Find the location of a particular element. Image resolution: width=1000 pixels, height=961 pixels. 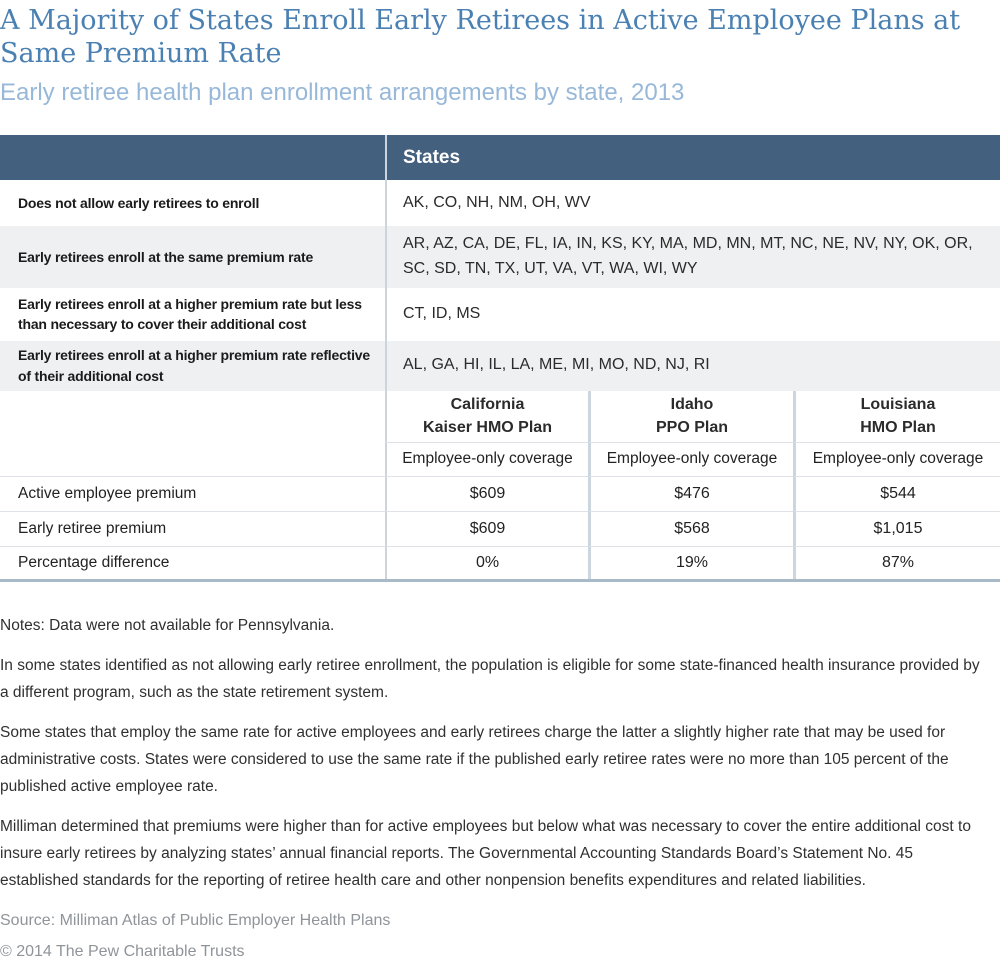

metric-label: Early retiree premium is located at coordinates (192, 528).